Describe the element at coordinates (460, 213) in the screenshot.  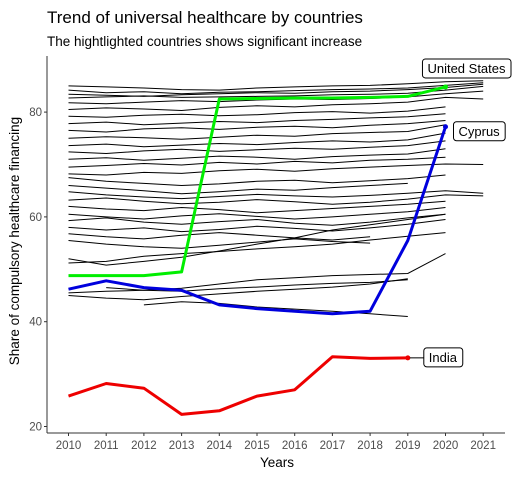
I see `series-labels: United States Cyprus India` at that location.